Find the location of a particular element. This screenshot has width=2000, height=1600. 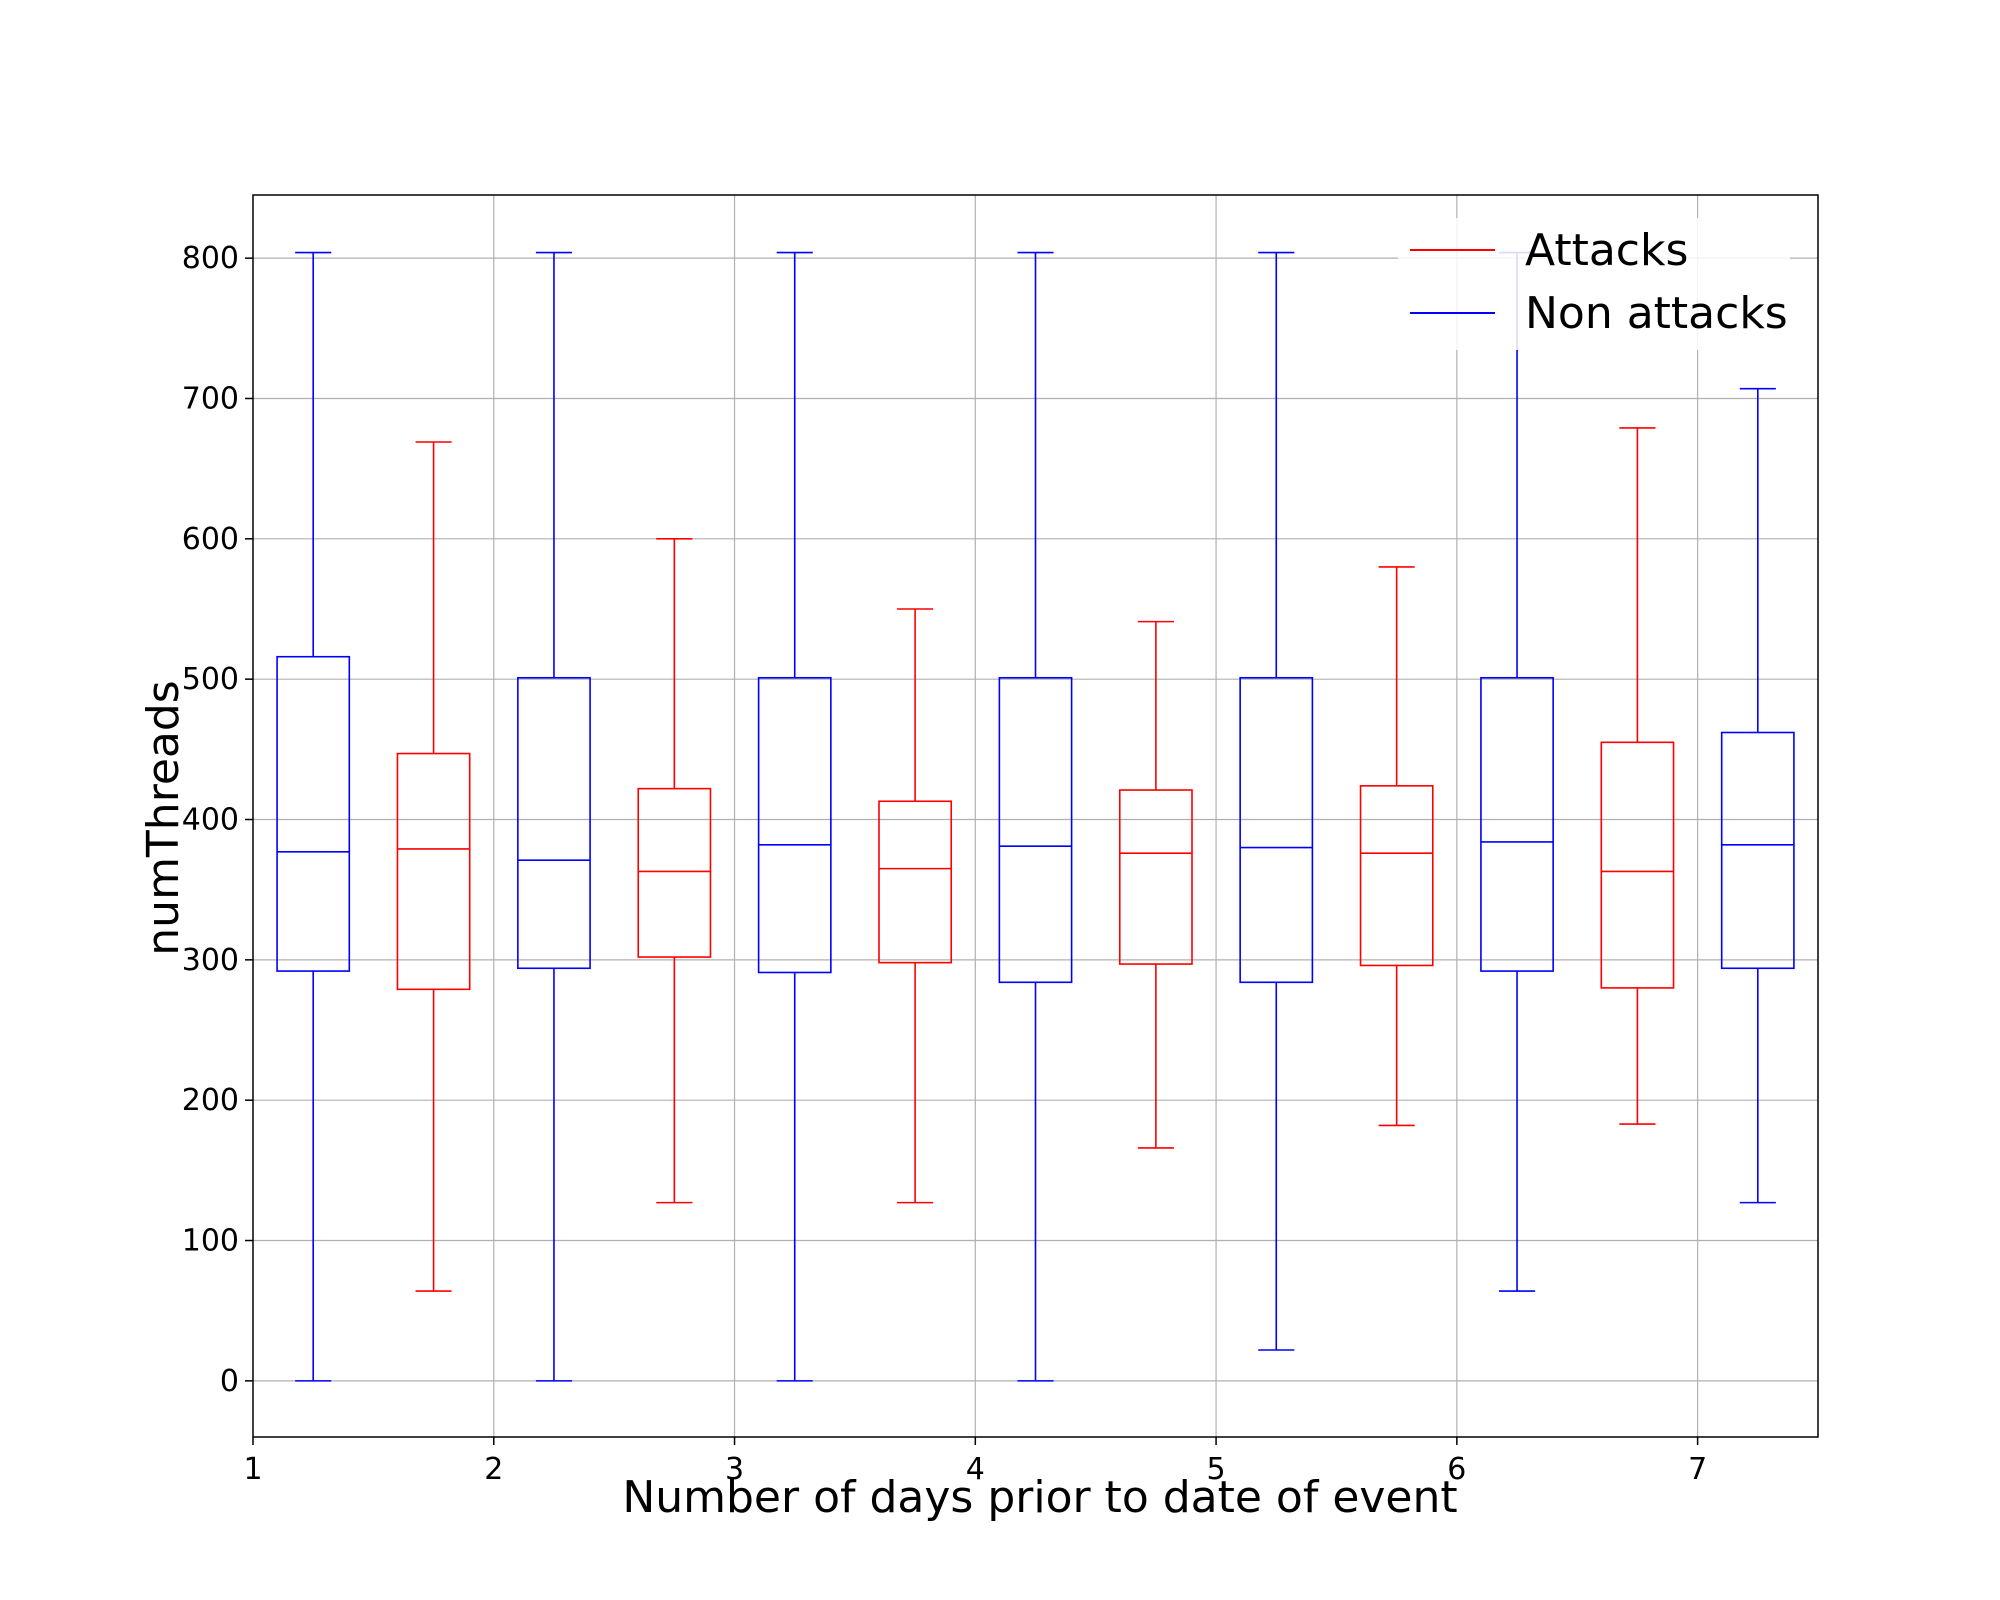

x-axis-title: Number of days prior to date of event is located at coordinates (1039, 1497).